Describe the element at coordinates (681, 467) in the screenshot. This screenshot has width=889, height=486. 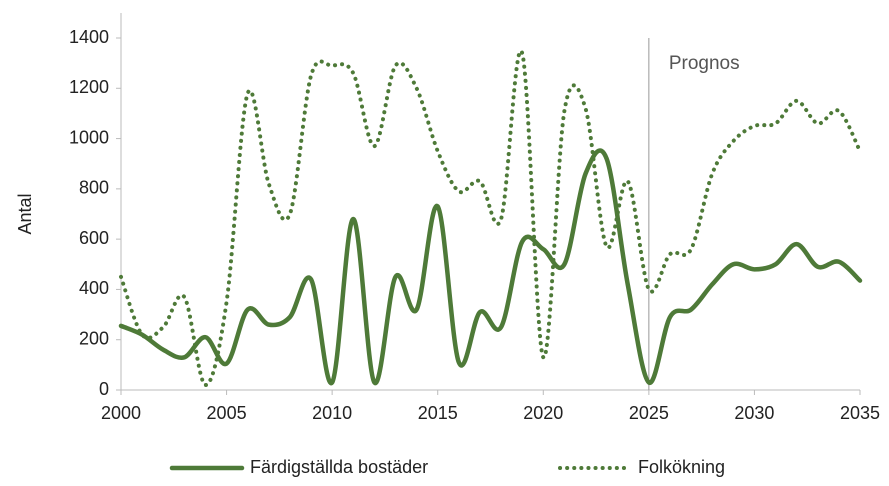
I see `legend-label: Folkökning` at that location.